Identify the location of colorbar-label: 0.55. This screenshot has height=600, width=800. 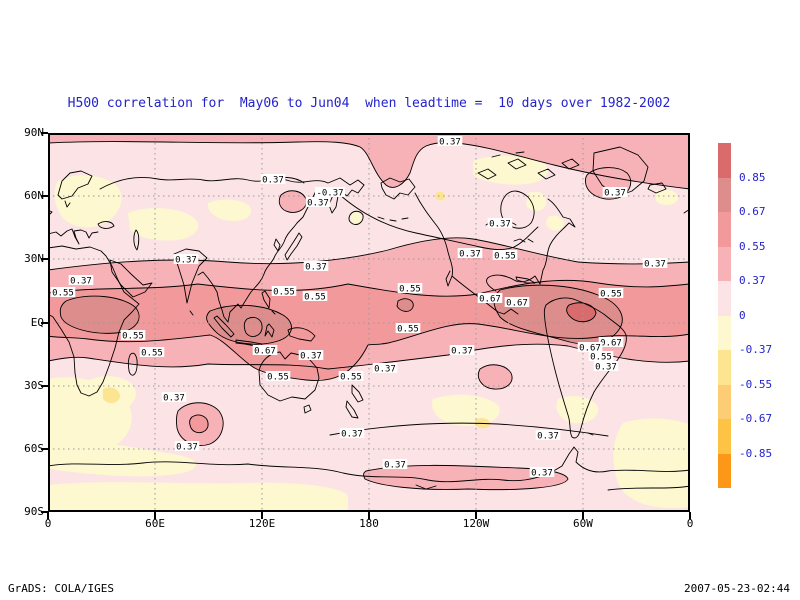
(752, 246).